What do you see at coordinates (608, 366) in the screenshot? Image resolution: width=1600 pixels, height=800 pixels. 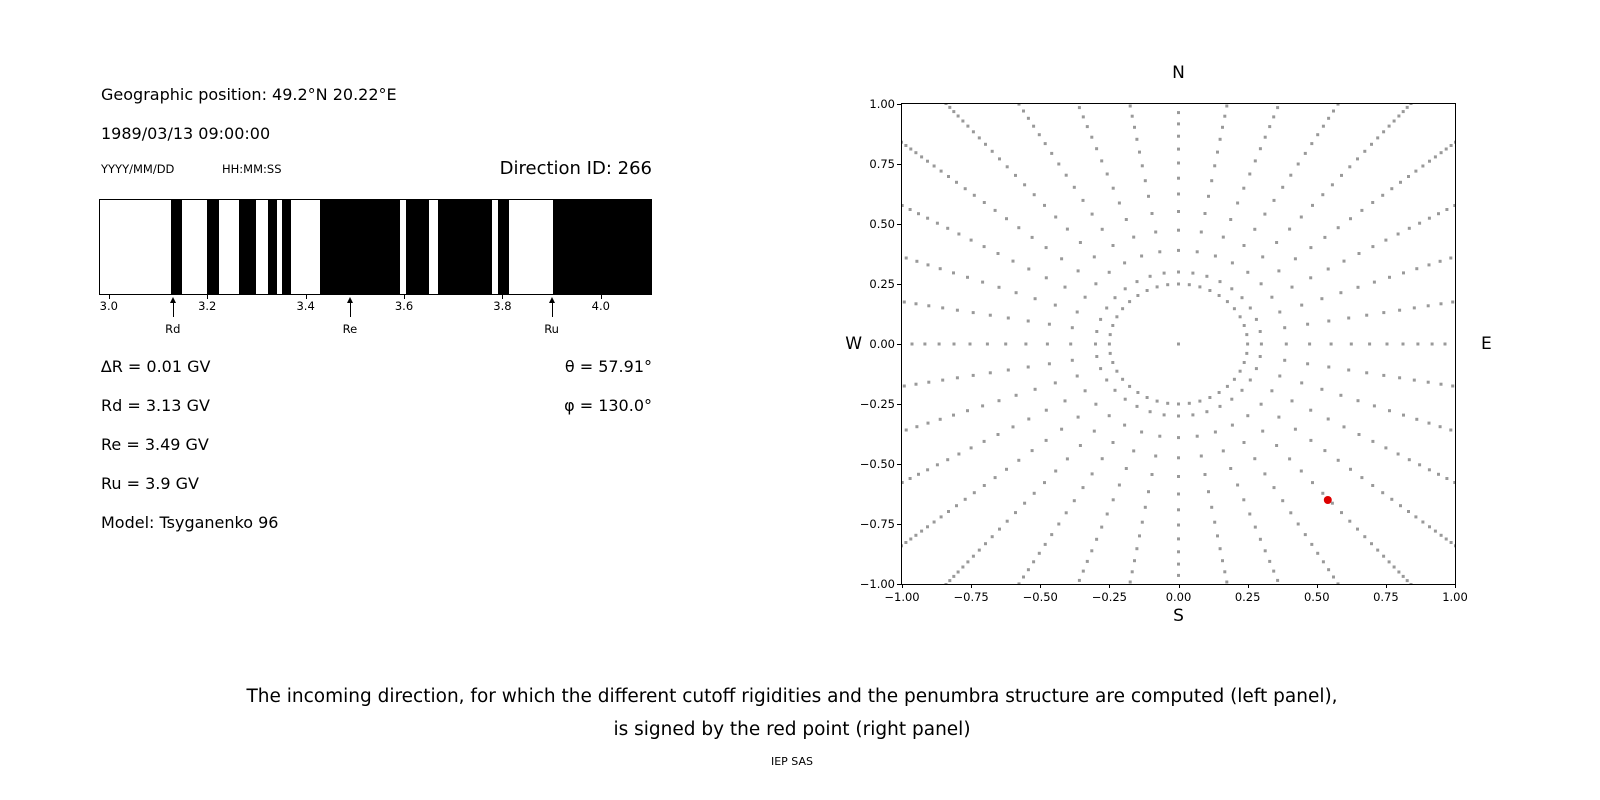 I see `theta-text: θ = 57.91°` at bounding box center [608, 366].